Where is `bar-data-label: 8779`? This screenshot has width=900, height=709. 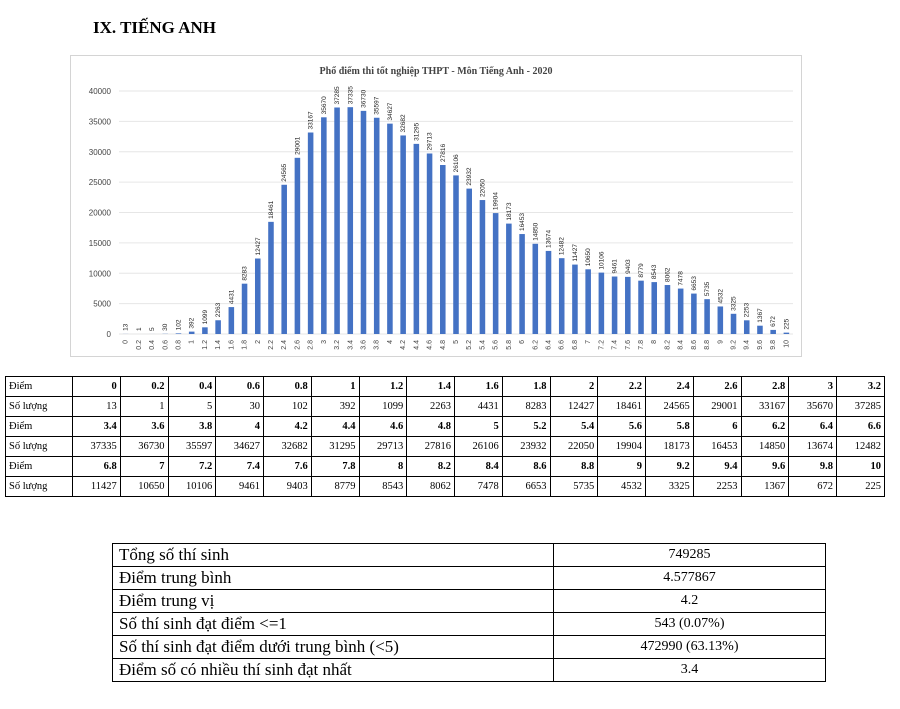 bar-data-label: 8779 is located at coordinates (641, 270).